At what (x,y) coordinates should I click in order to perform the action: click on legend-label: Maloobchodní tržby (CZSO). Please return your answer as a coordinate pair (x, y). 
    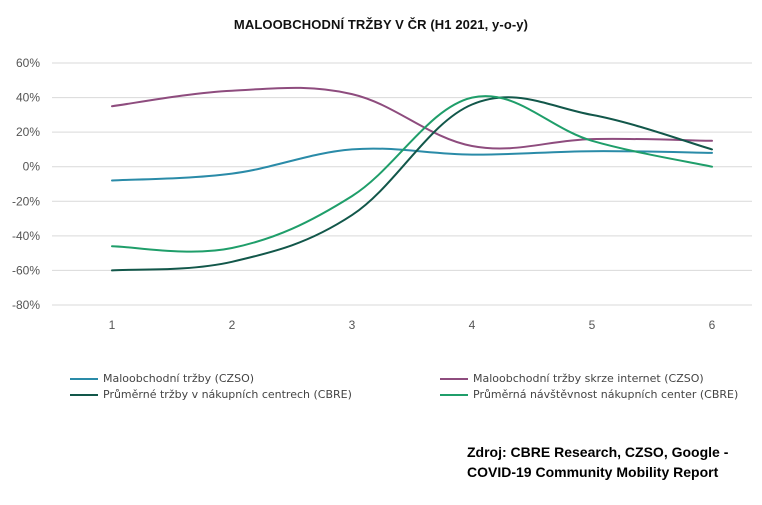
    Looking at the image, I should click on (179, 378).